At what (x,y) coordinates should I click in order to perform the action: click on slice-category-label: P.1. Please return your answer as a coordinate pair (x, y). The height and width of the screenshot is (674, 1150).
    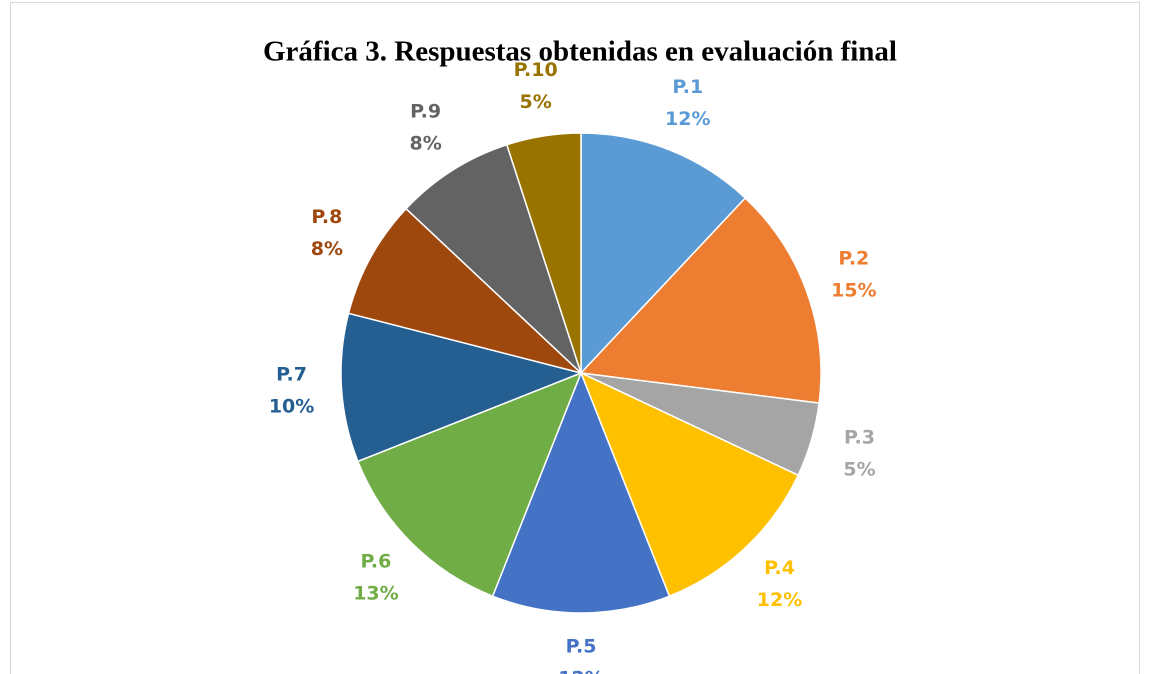
    Looking at the image, I should click on (687, 87).